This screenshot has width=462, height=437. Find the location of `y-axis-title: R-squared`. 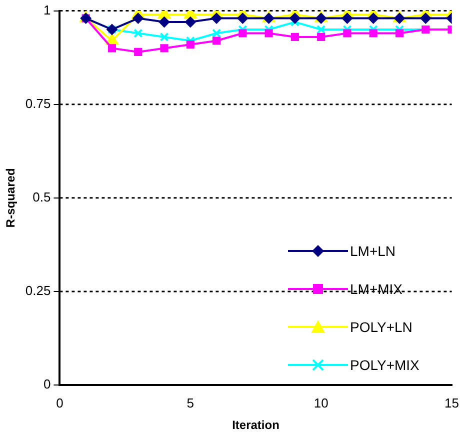

y-axis-title: R-squared is located at coordinates (11, 198).